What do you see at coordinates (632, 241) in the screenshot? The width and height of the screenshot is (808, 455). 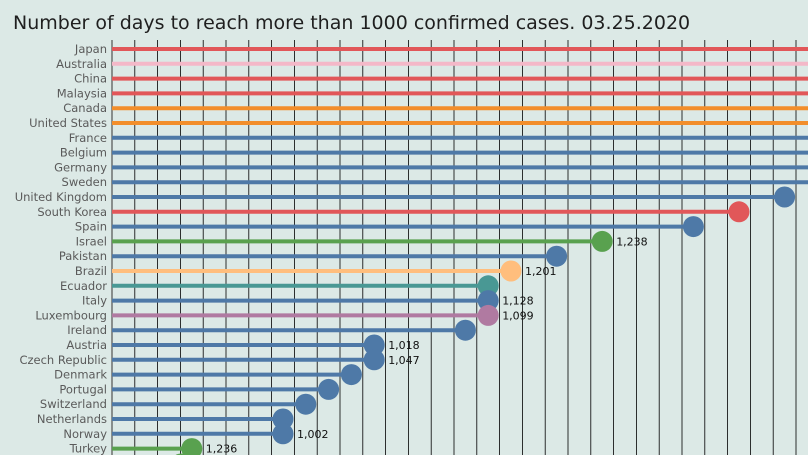 I see `data-label: 1,238` at bounding box center [632, 241].